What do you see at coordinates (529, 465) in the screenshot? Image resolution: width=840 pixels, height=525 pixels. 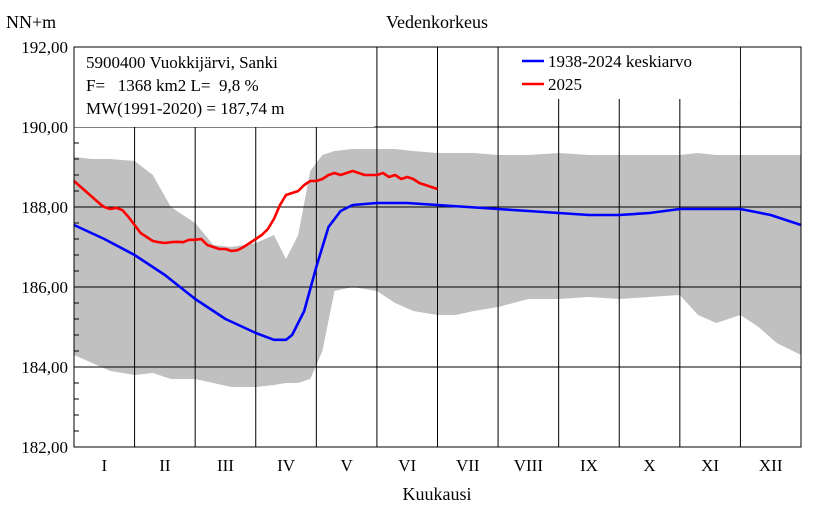 I see `x-tick-label-viii: VIII` at bounding box center [529, 465].